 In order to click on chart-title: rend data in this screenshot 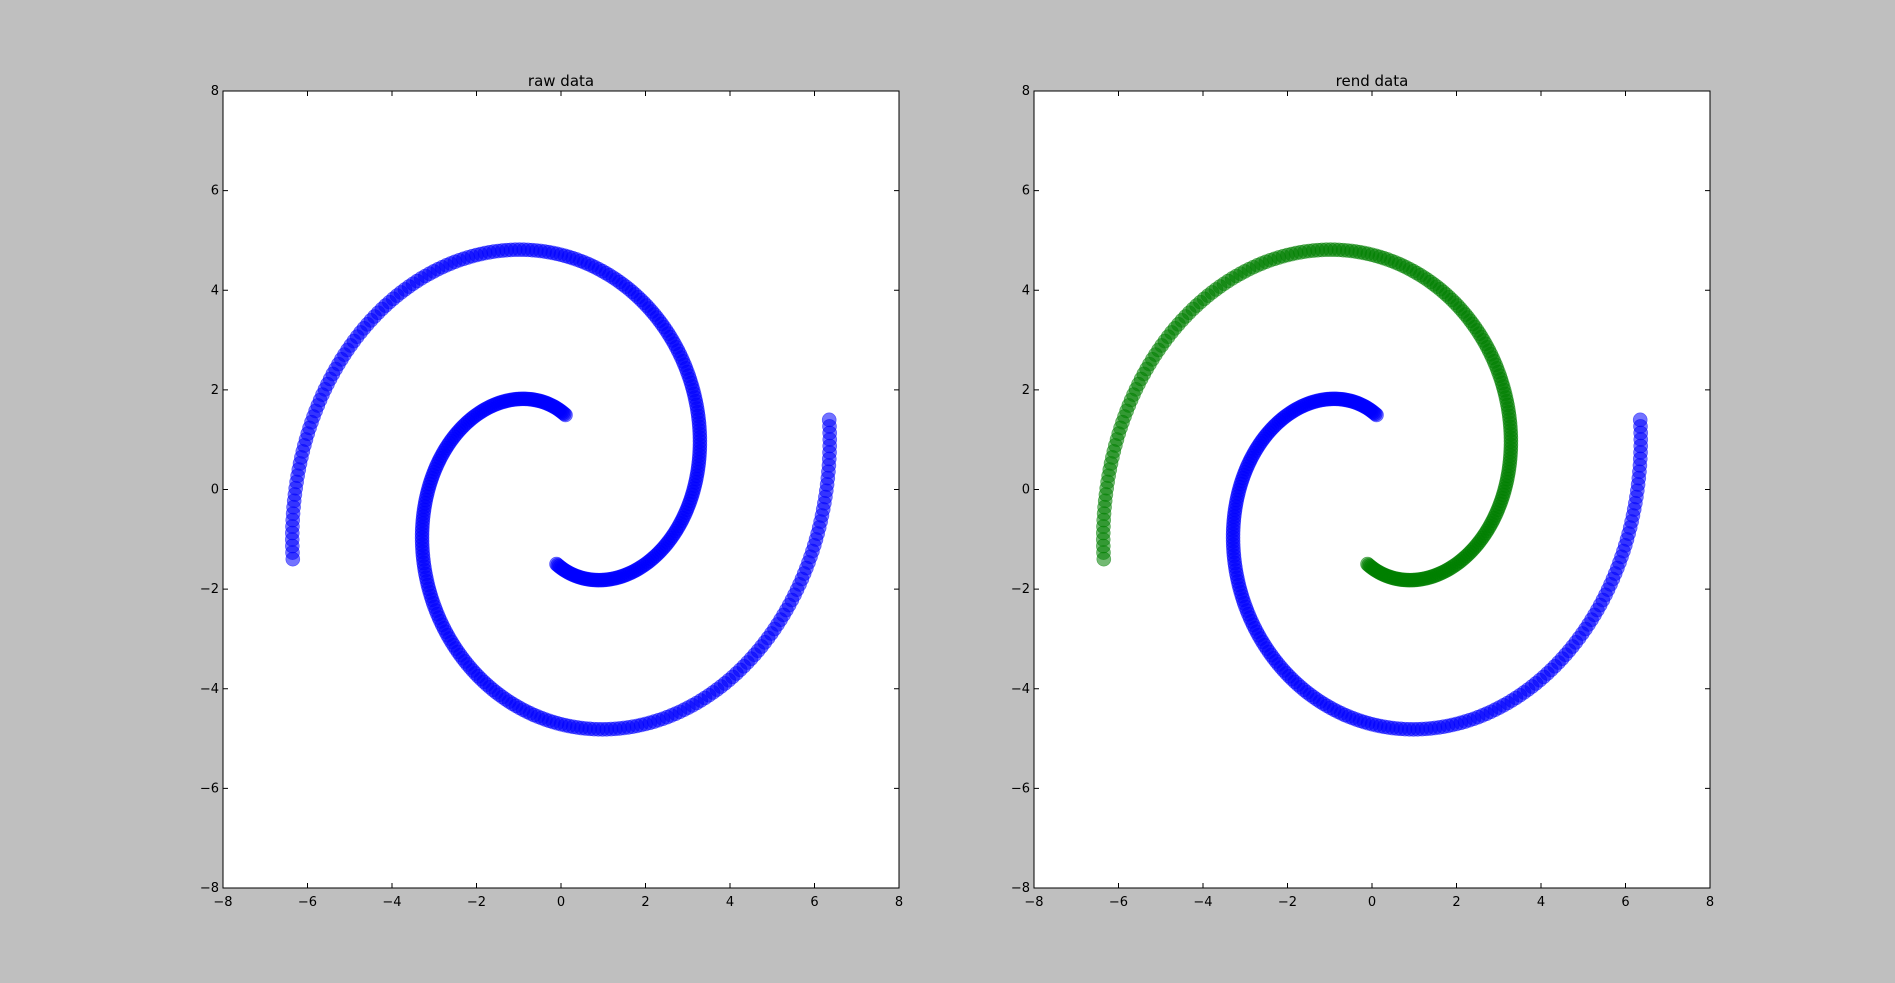, I will do `click(1372, 81)`.